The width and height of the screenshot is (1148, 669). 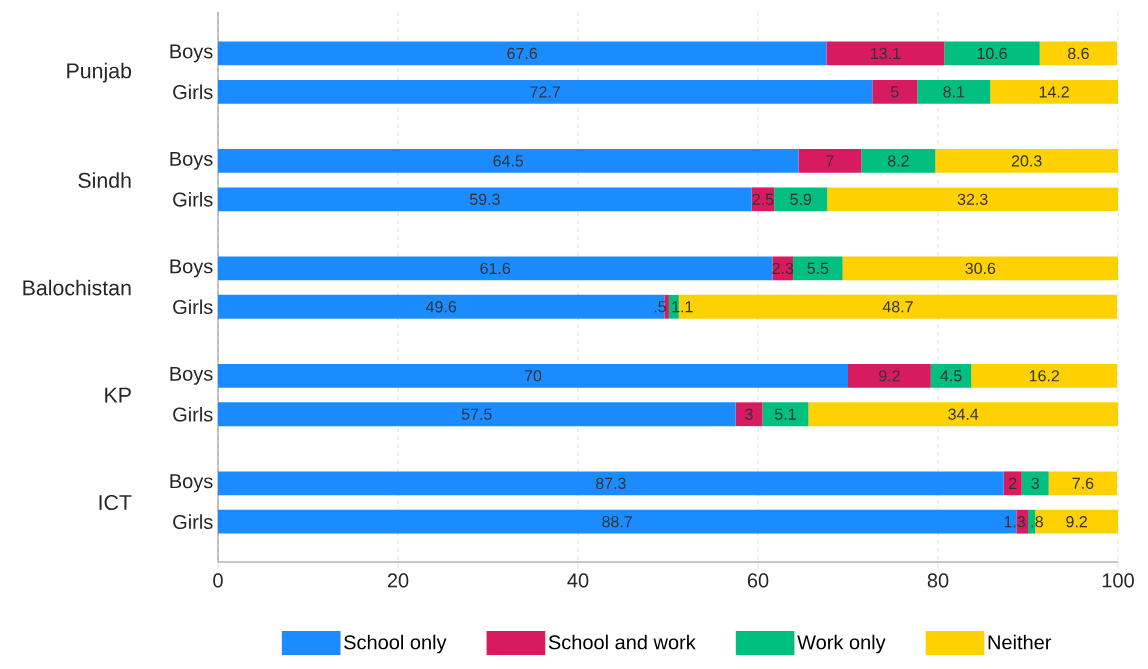 I want to click on data-label: 8.6, so click(x=1078, y=53).